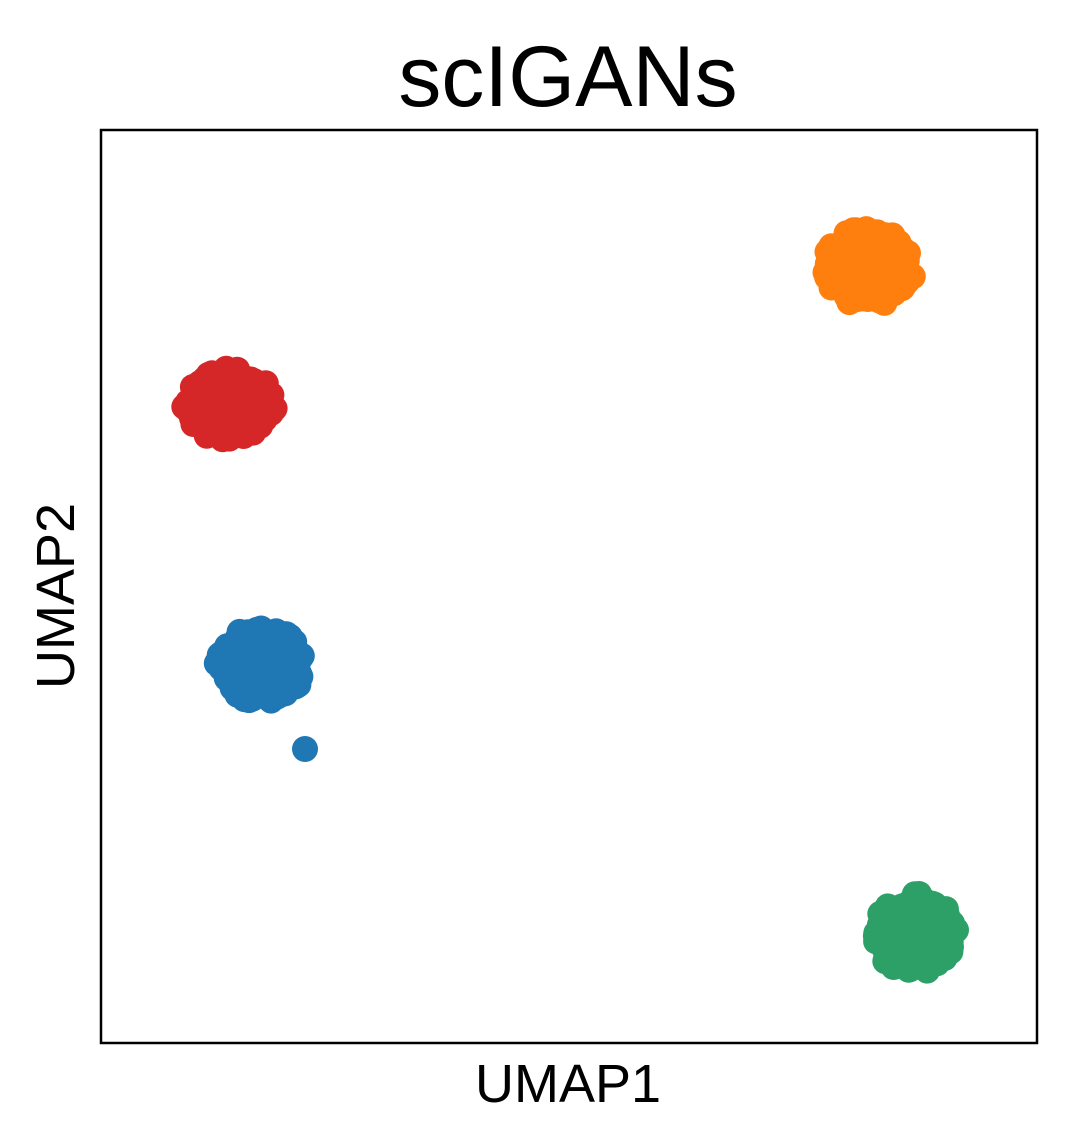 The image size is (1066, 1144). Describe the element at coordinates (567, 77) in the screenshot. I see `chart-title: scIGANs` at that location.